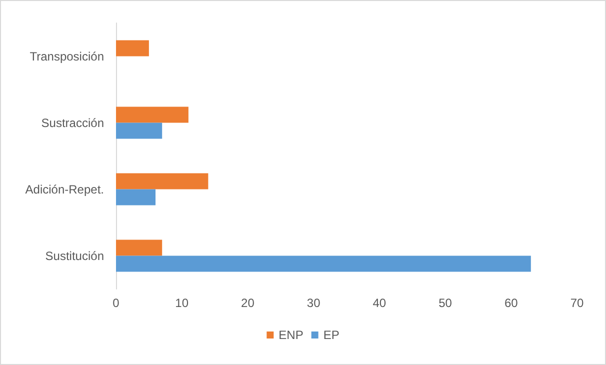 The height and width of the screenshot is (365, 606). What do you see at coordinates (72, 123) in the screenshot?
I see `y-tick-label: Sustracción` at bounding box center [72, 123].